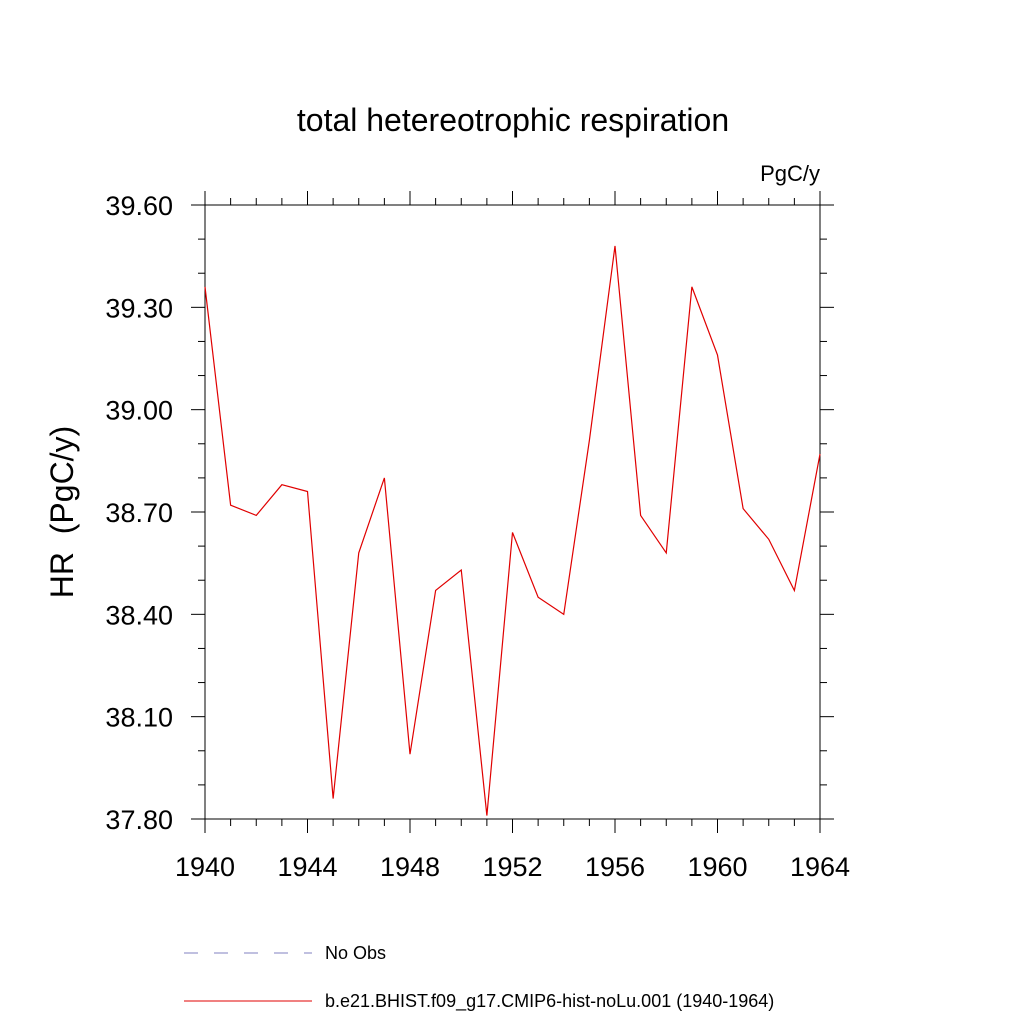 The height and width of the screenshot is (1024, 1024). What do you see at coordinates (820, 867) in the screenshot?
I see `x-tick-label: 1964` at bounding box center [820, 867].